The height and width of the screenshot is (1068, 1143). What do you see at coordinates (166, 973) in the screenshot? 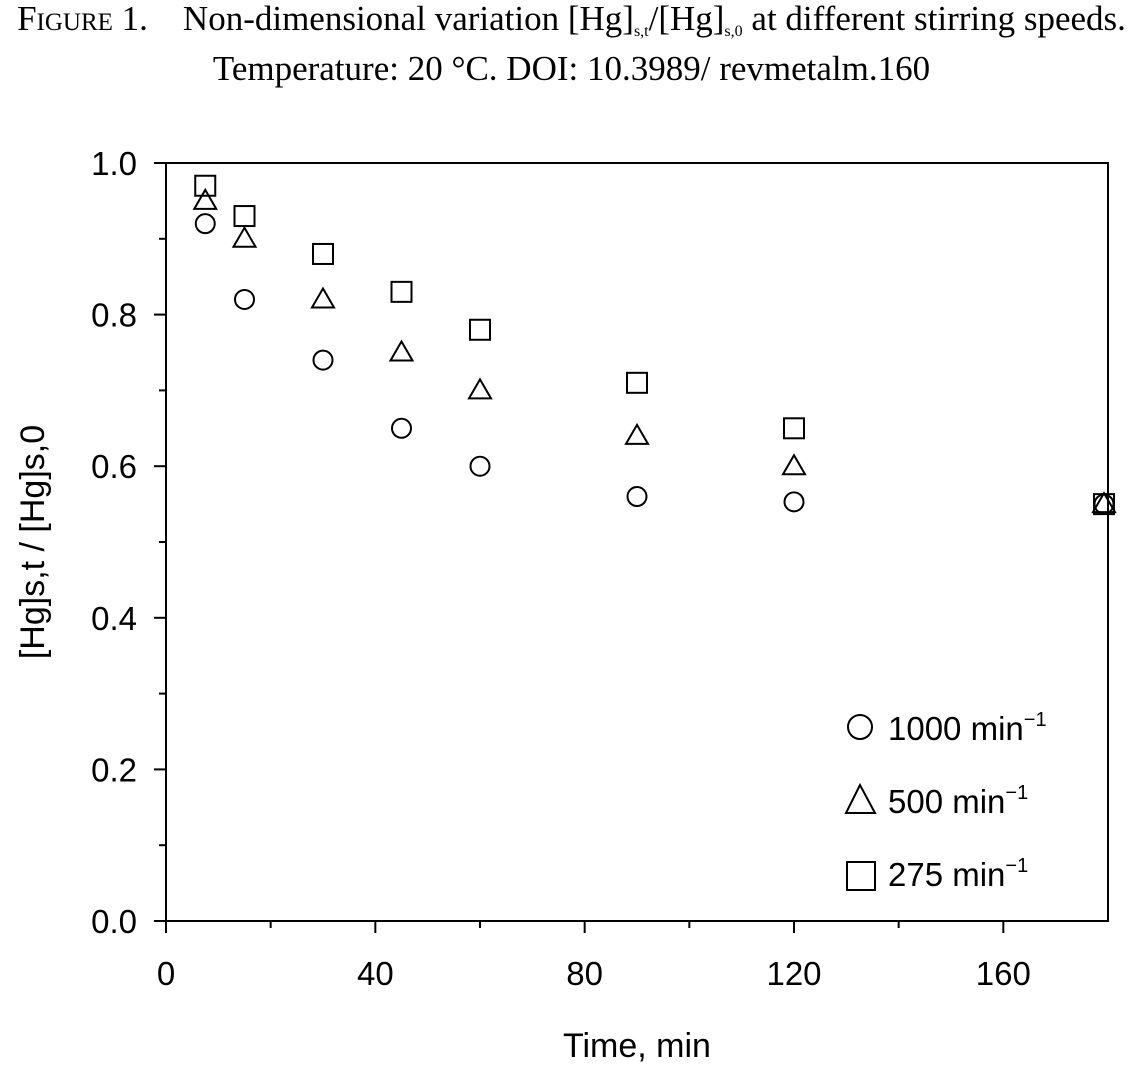
I see `x-tick-label: 0` at bounding box center [166, 973].